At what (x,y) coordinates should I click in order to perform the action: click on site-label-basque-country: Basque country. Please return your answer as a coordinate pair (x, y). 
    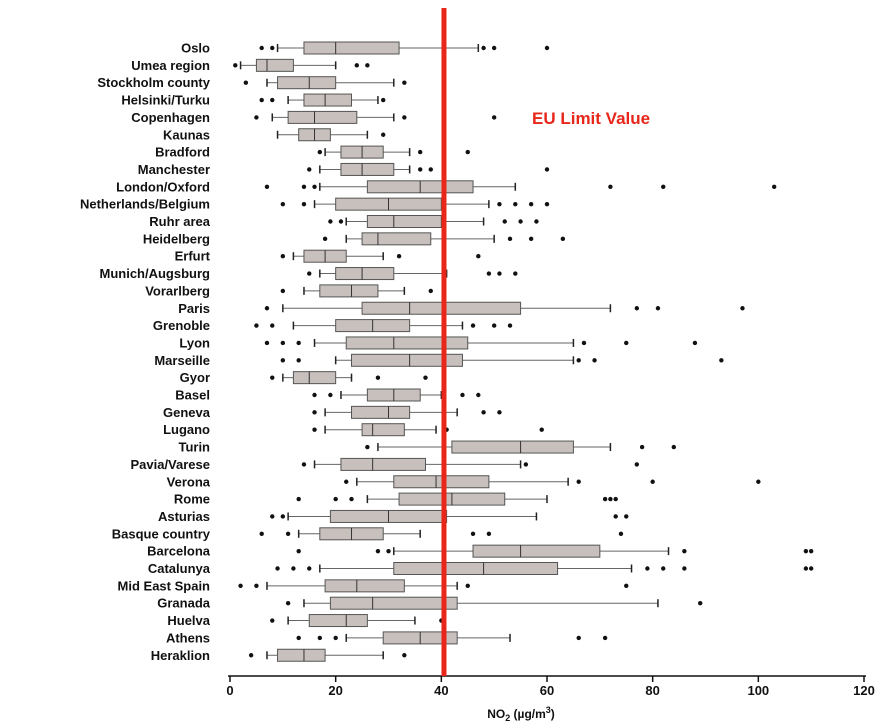
    Looking at the image, I should click on (161, 533).